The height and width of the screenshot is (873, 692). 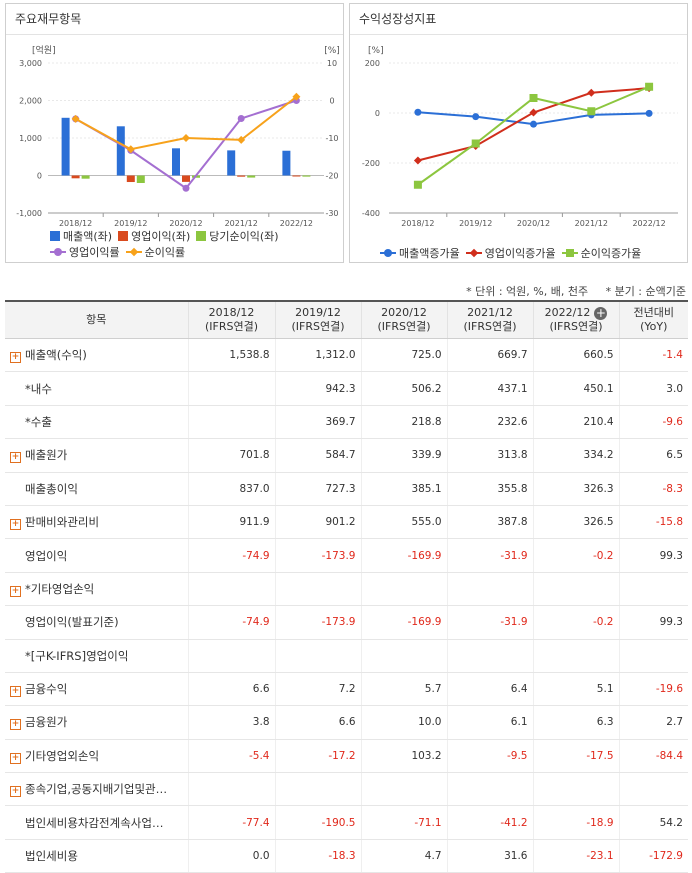 I want to click on value-cell: 3.0, so click(x=653, y=388).